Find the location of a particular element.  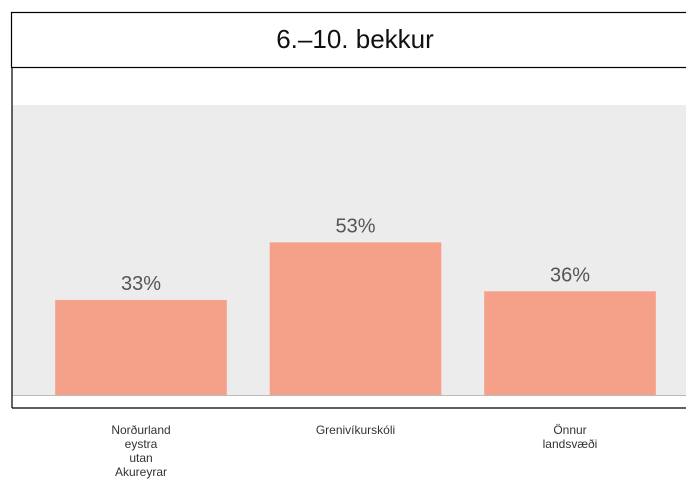

value-label: 33% is located at coordinates (141, 284).